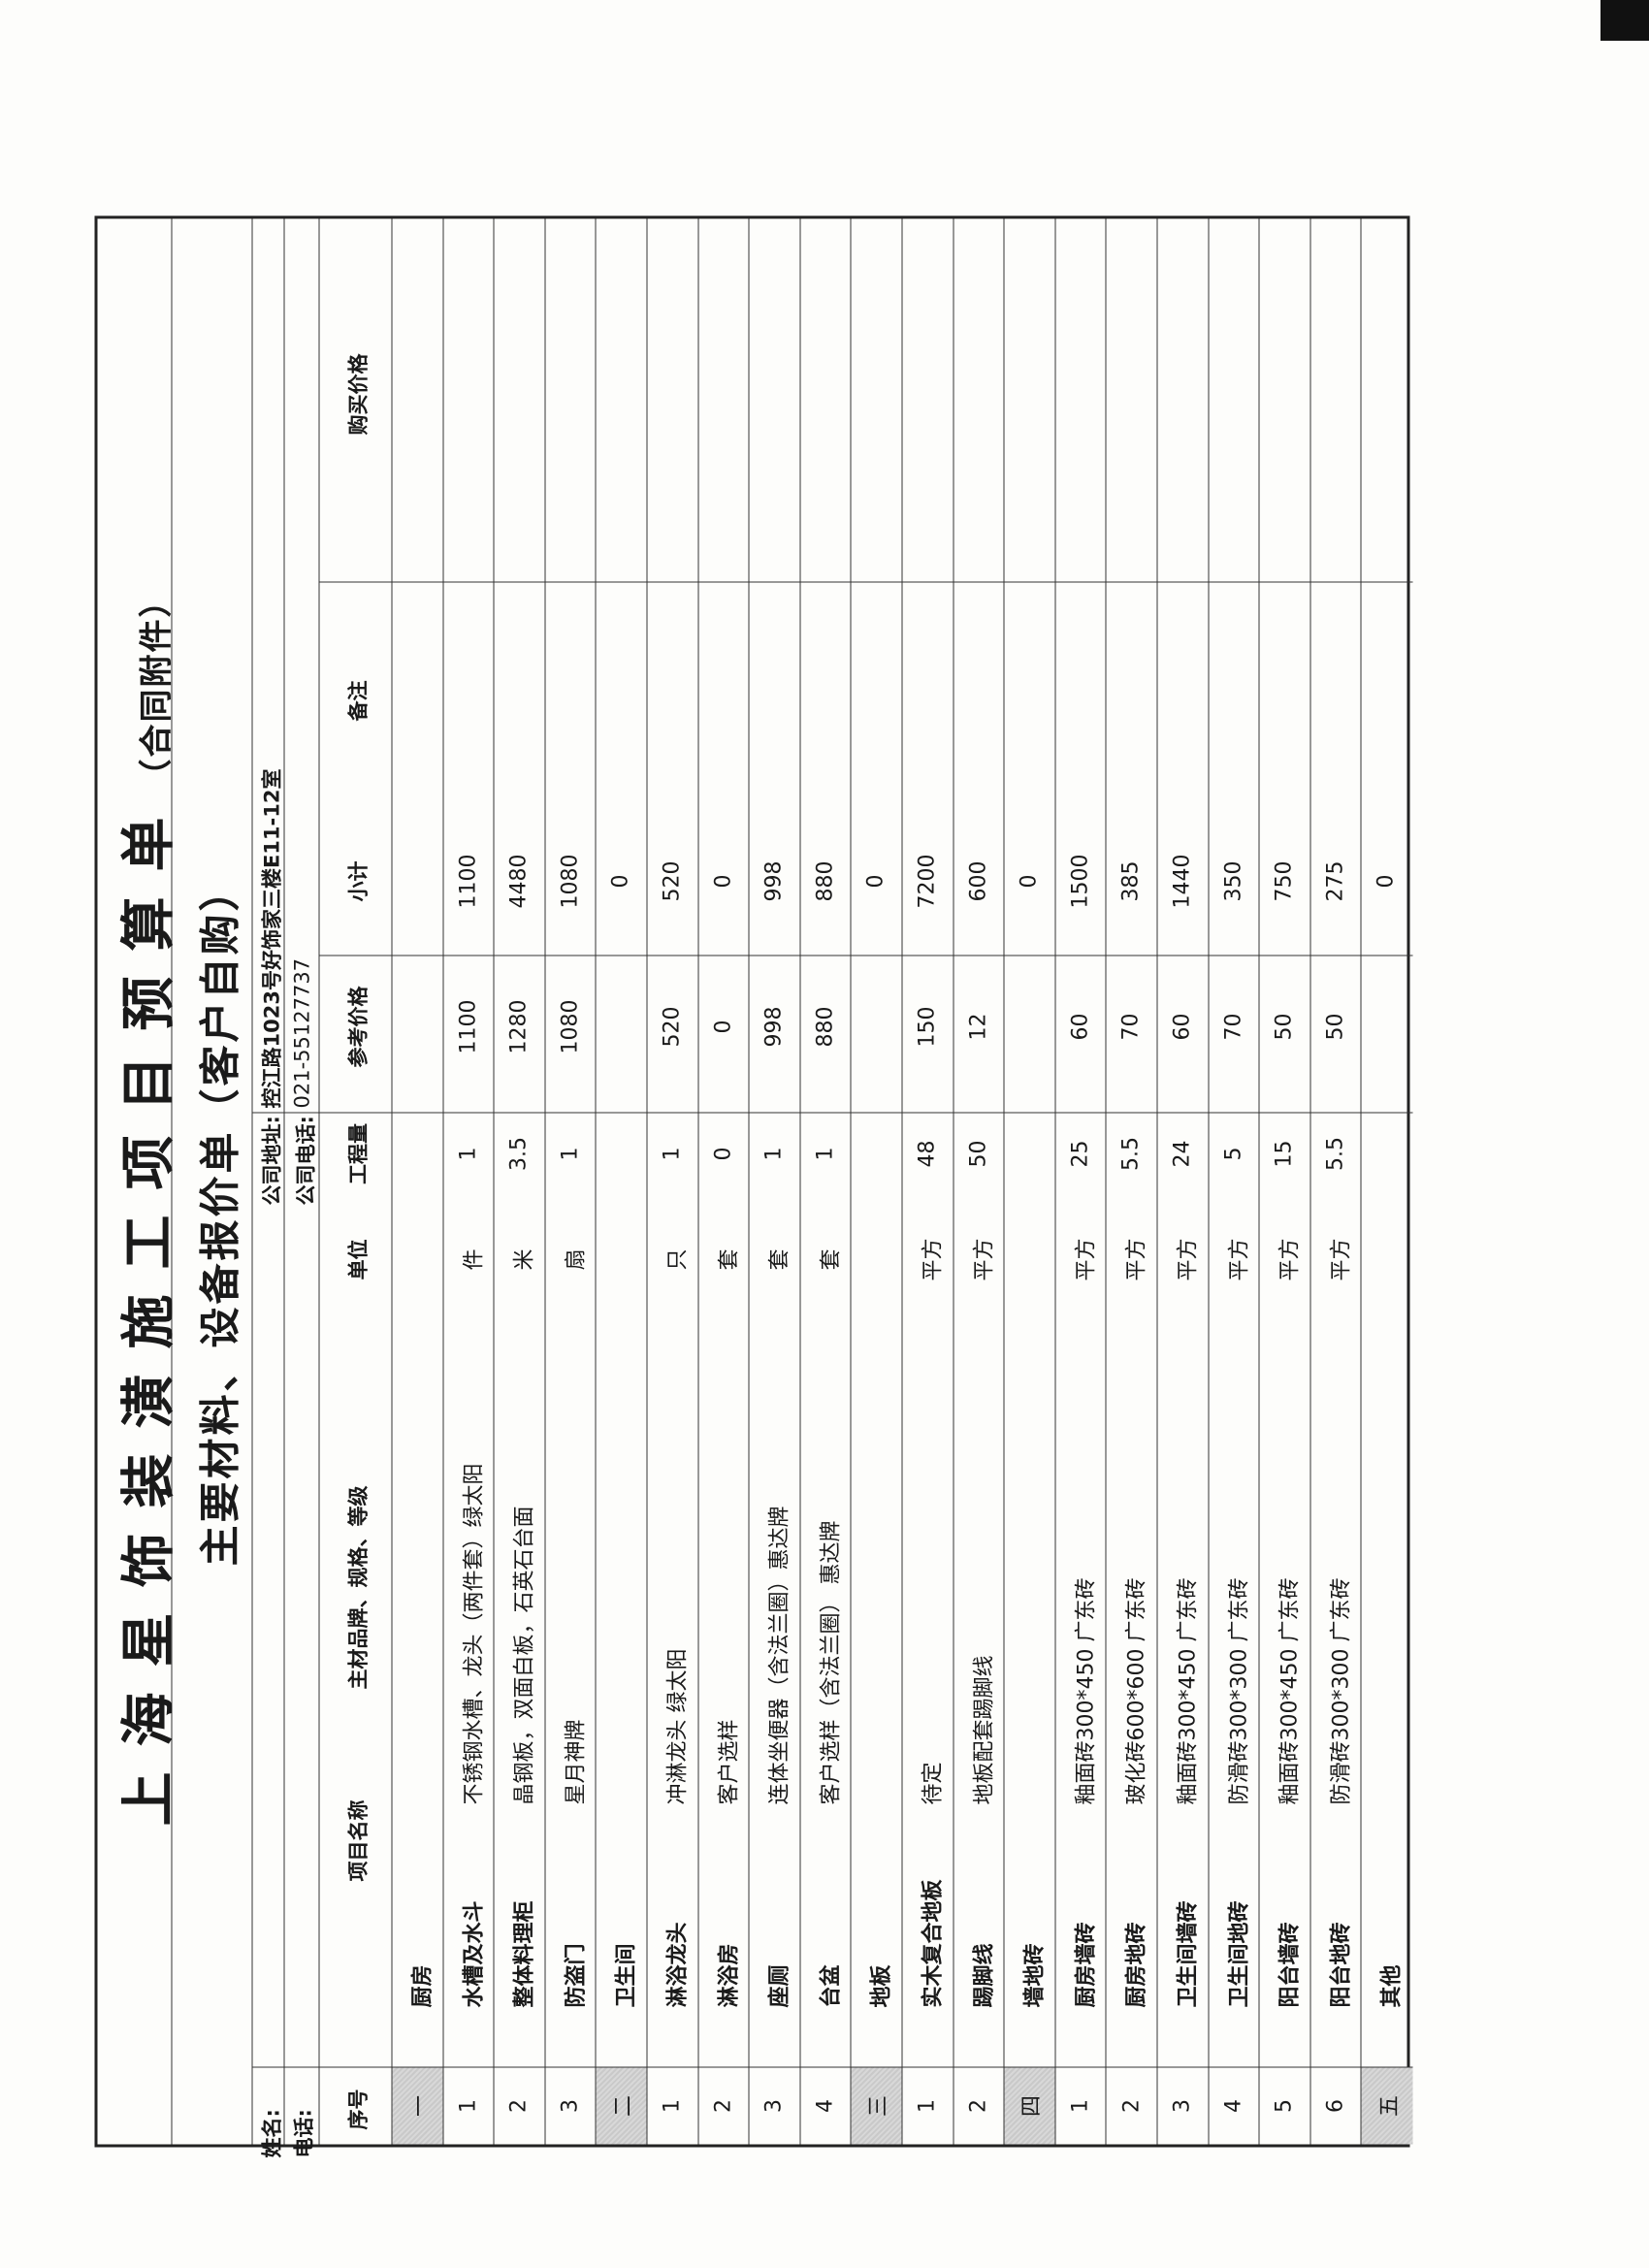 The image size is (1649, 2268). I want to click on item-spec: 客户选样, so click(729, 1762).